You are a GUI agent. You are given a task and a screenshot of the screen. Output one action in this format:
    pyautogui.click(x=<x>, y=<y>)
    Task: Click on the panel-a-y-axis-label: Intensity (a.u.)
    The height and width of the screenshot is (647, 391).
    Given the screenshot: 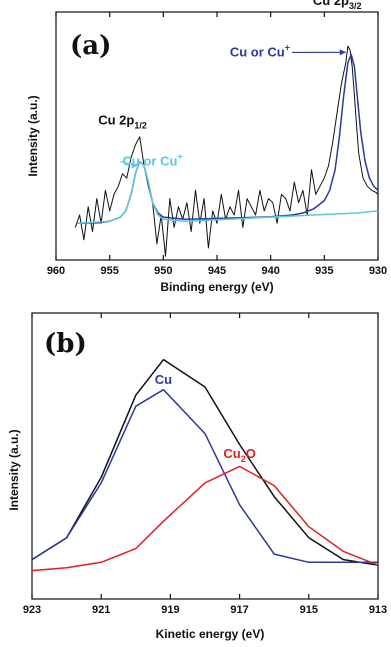 What is the action you would take?
    pyautogui.click(x=33, y=135)
    